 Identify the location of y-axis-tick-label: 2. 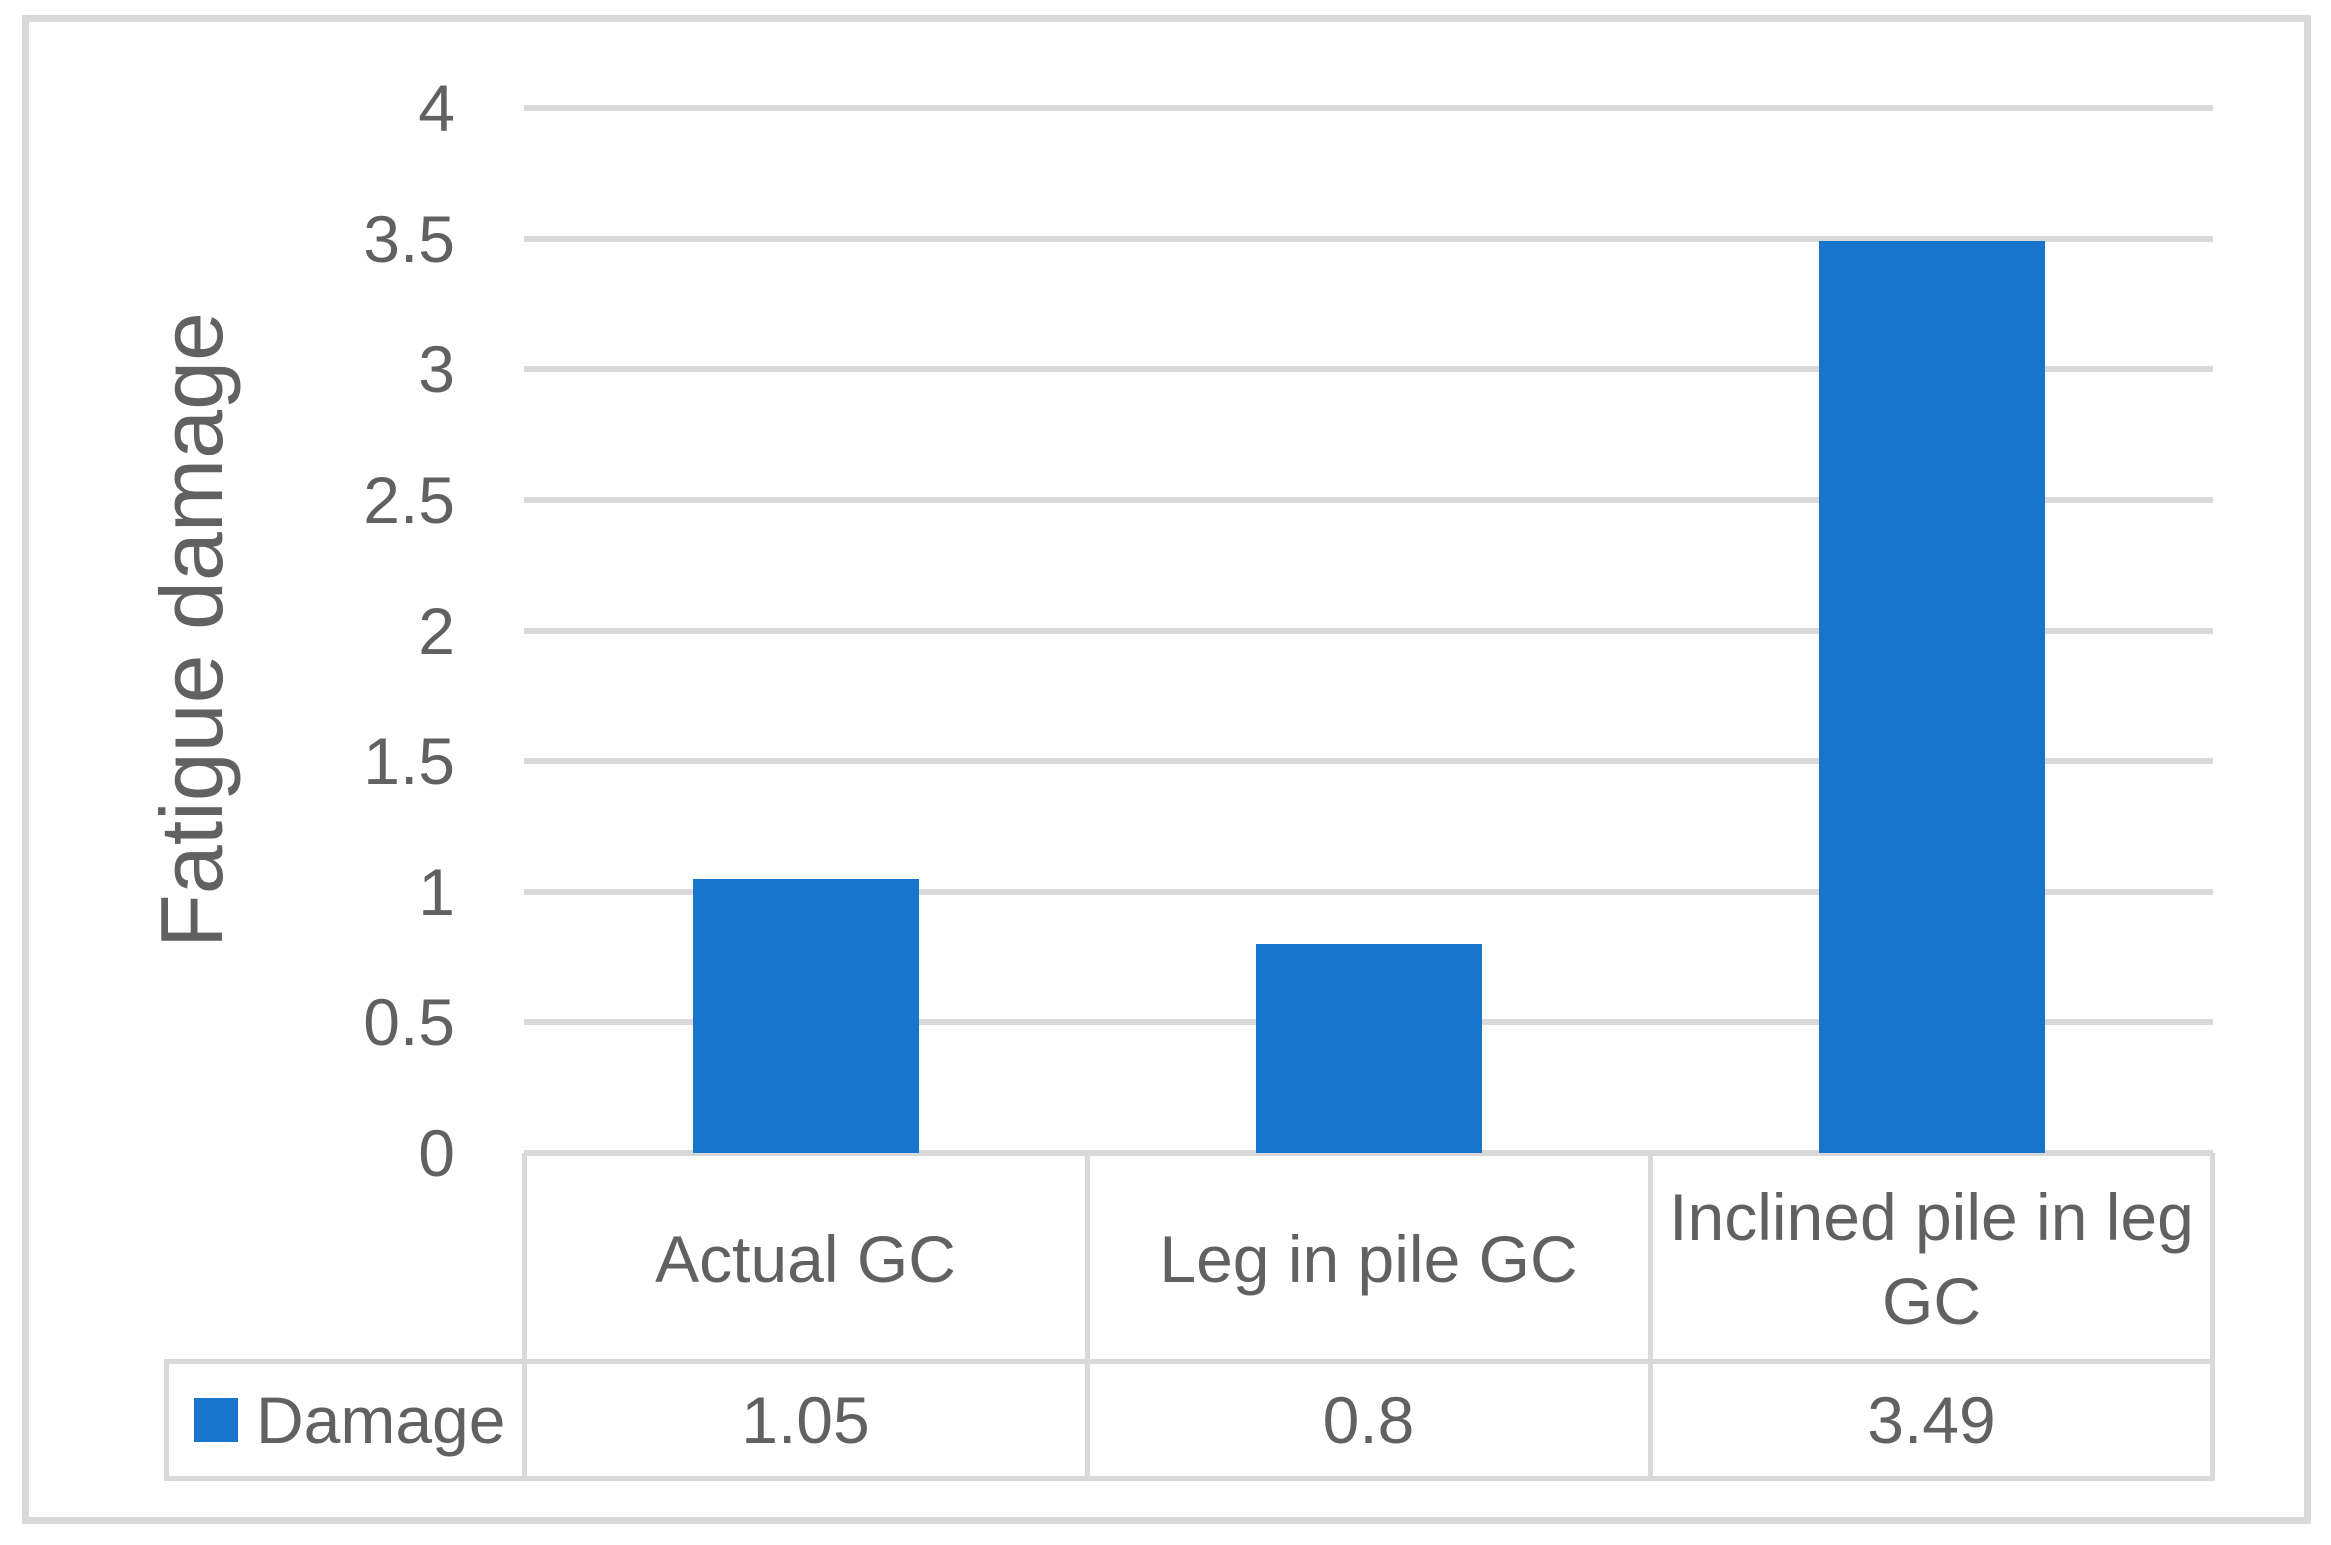
(436, 630).